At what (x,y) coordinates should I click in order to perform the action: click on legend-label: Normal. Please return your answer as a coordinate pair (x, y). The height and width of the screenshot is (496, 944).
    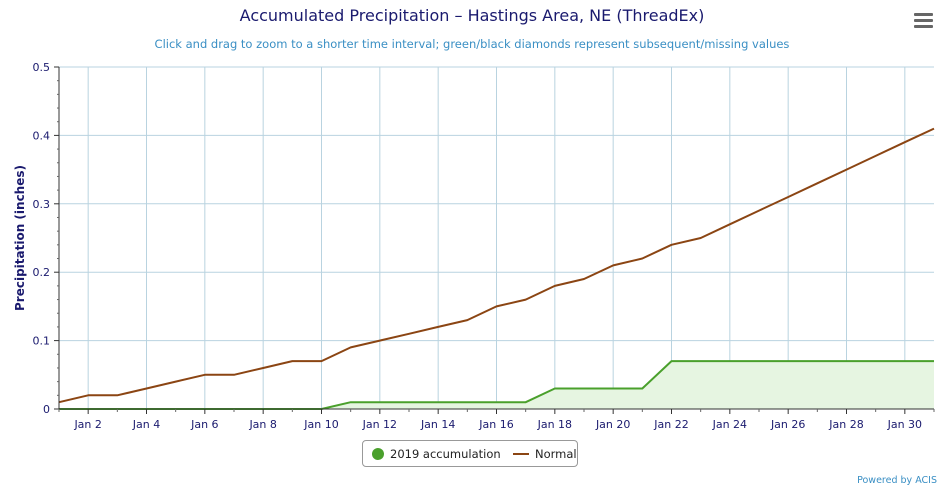
    Looking at the image, I should click on (556, 454).